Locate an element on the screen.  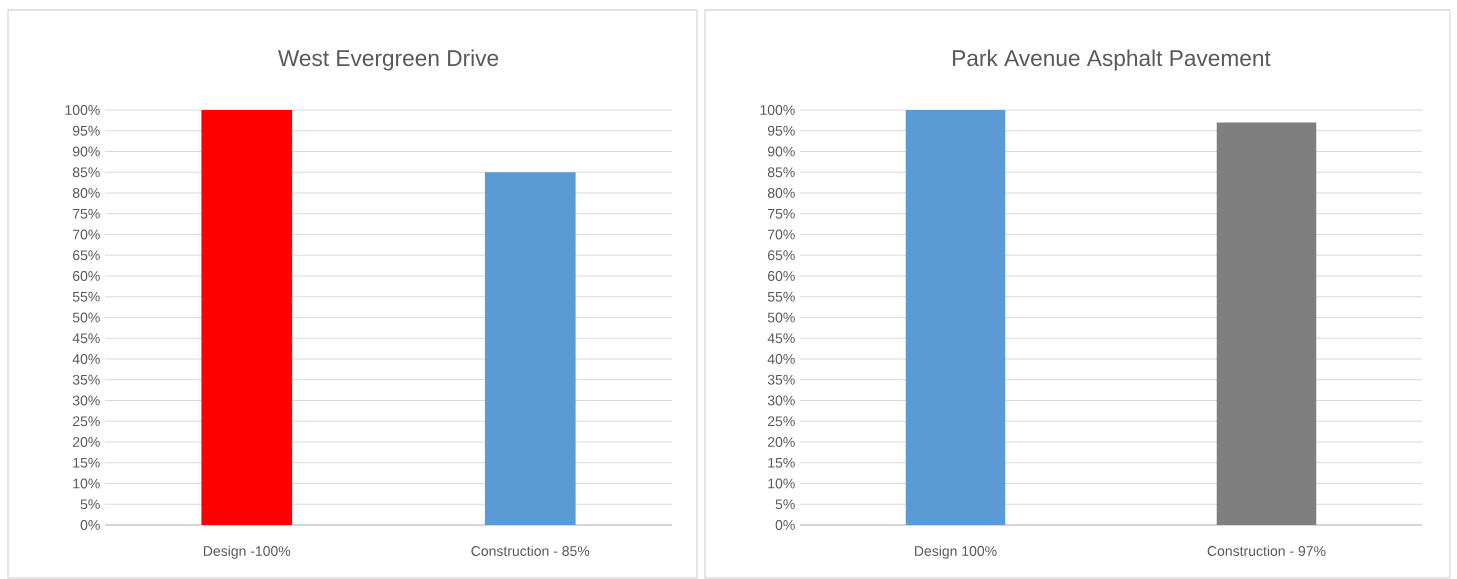
x-tick-label: Design 100% is located at coordinates (956, 552).